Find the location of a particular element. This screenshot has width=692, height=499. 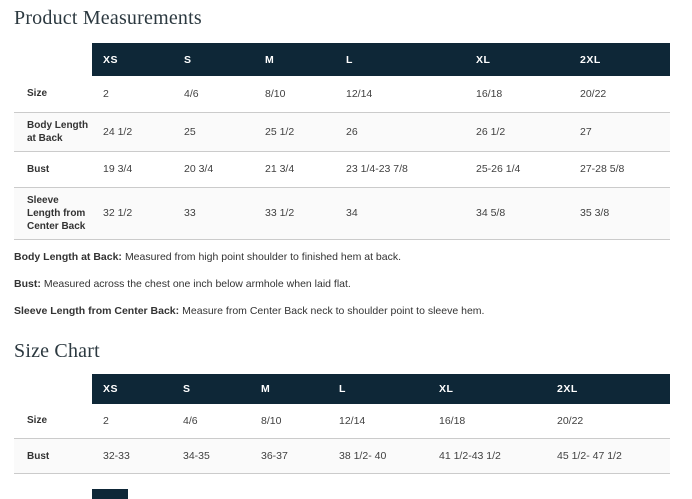

cell: 21 3/4 is located at coordinates (280, 169).